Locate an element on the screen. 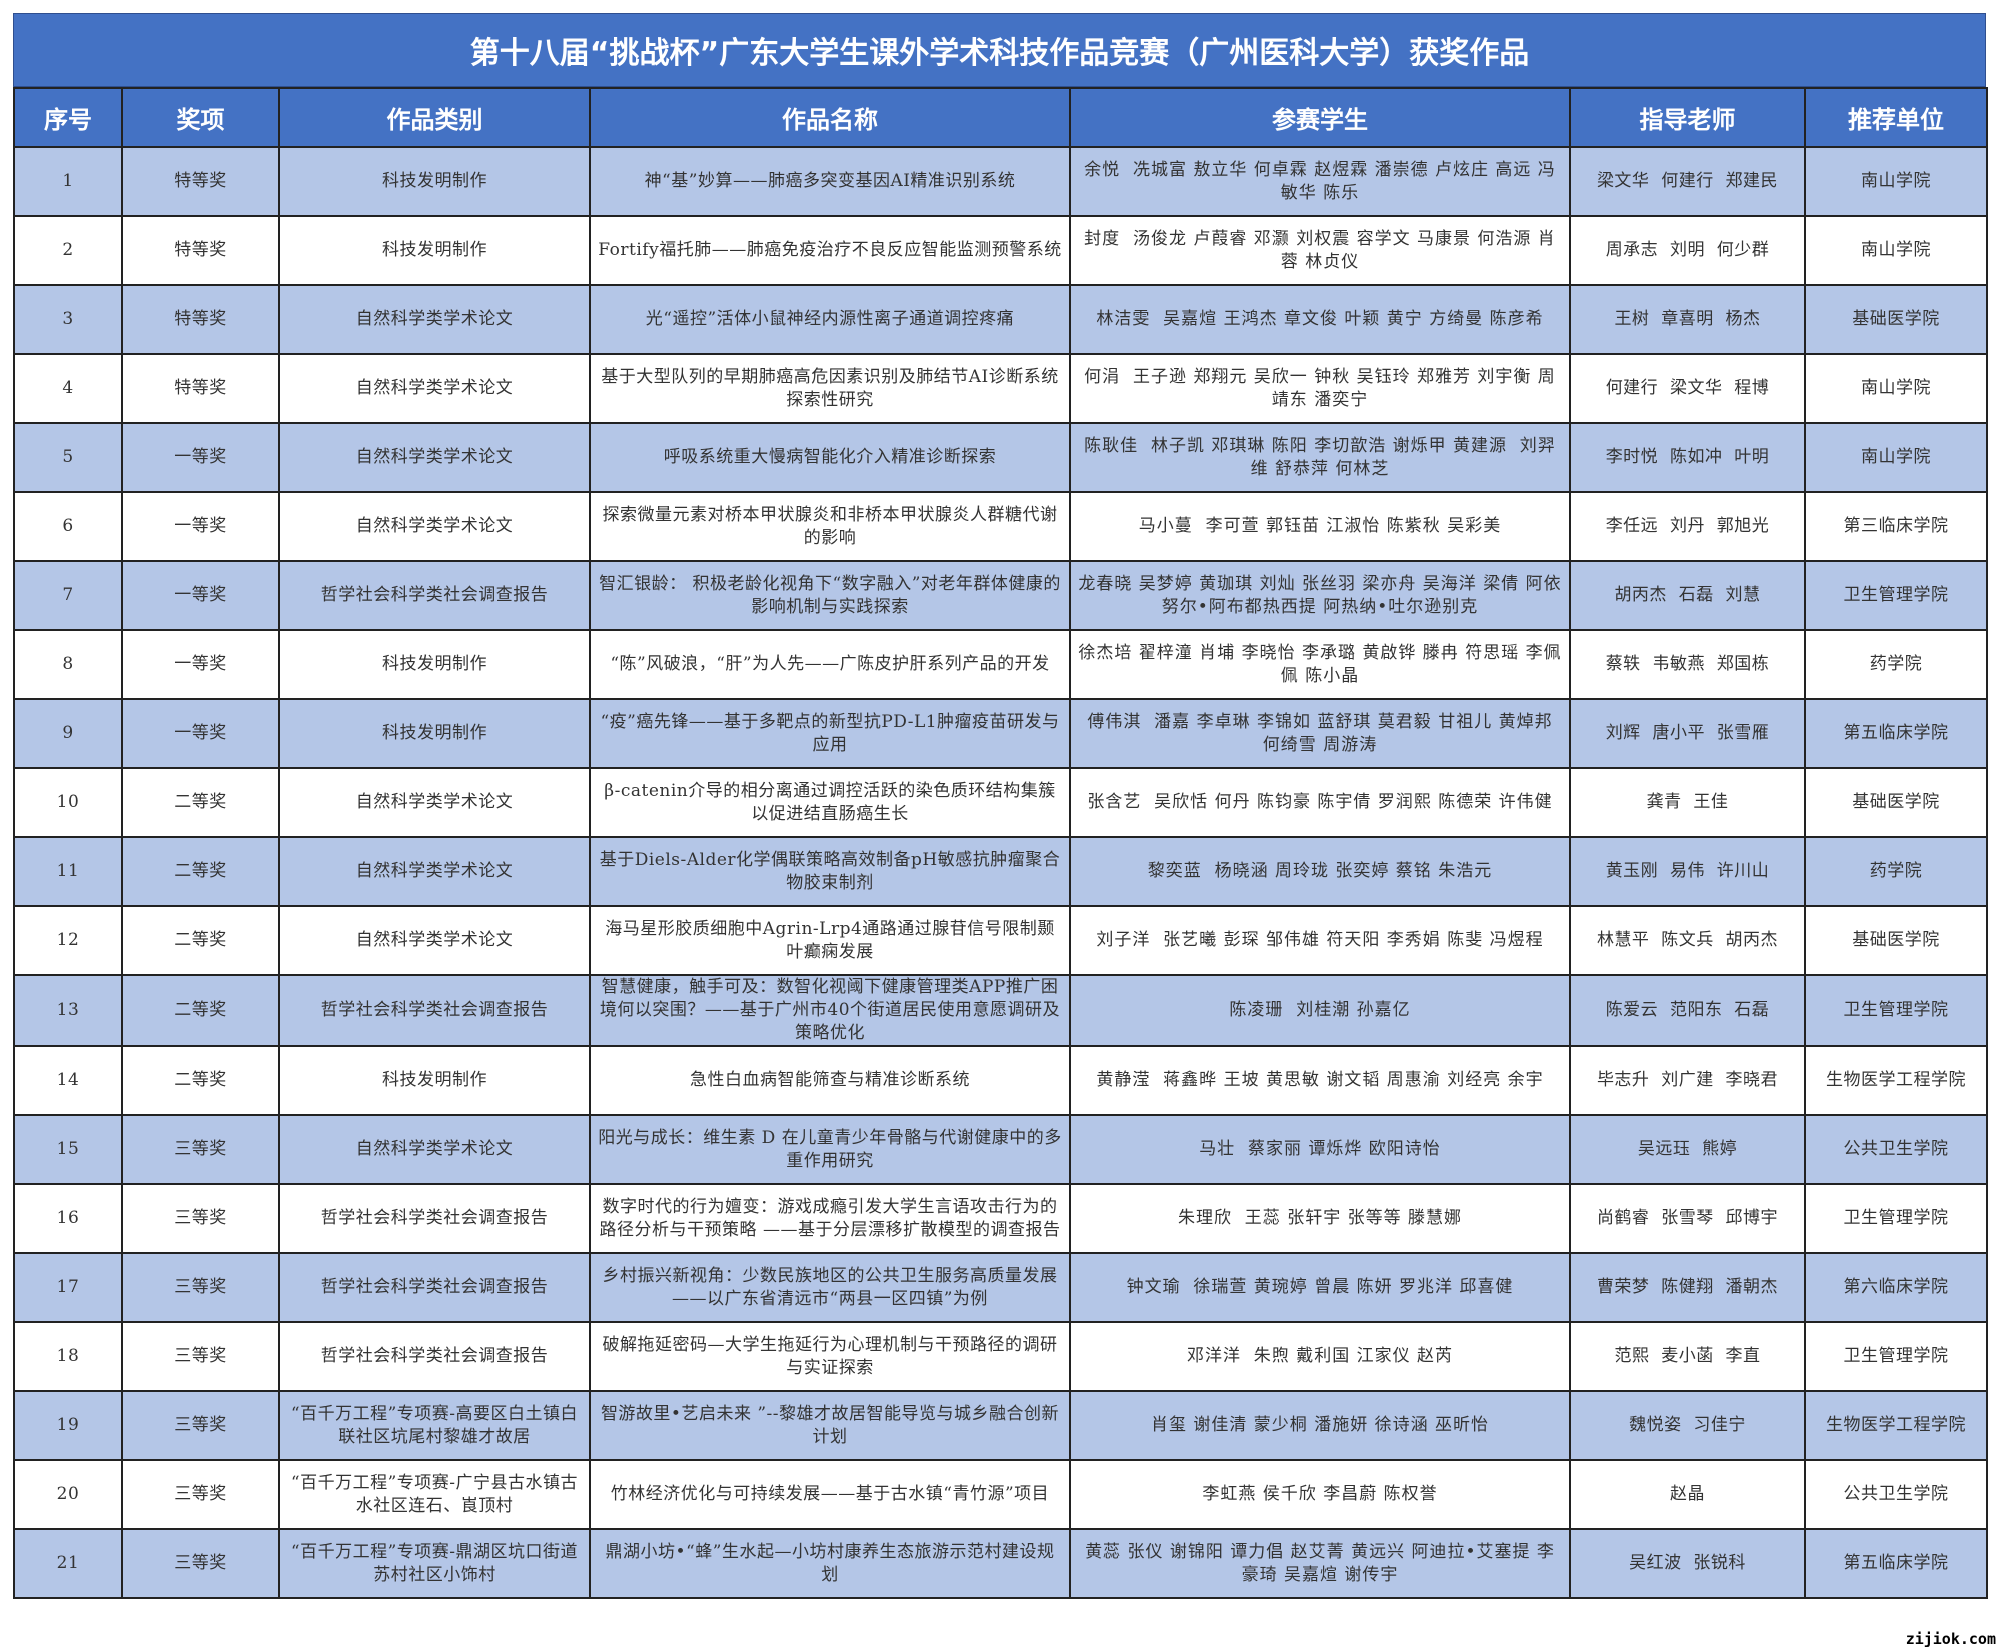 The height and width of the screenshot is (1650, 2000). table-header-row: 序号 奖项 作品类别 作品名称 参赛学生 指导老师 推荐单位 is located at coordinates (1000, 117).